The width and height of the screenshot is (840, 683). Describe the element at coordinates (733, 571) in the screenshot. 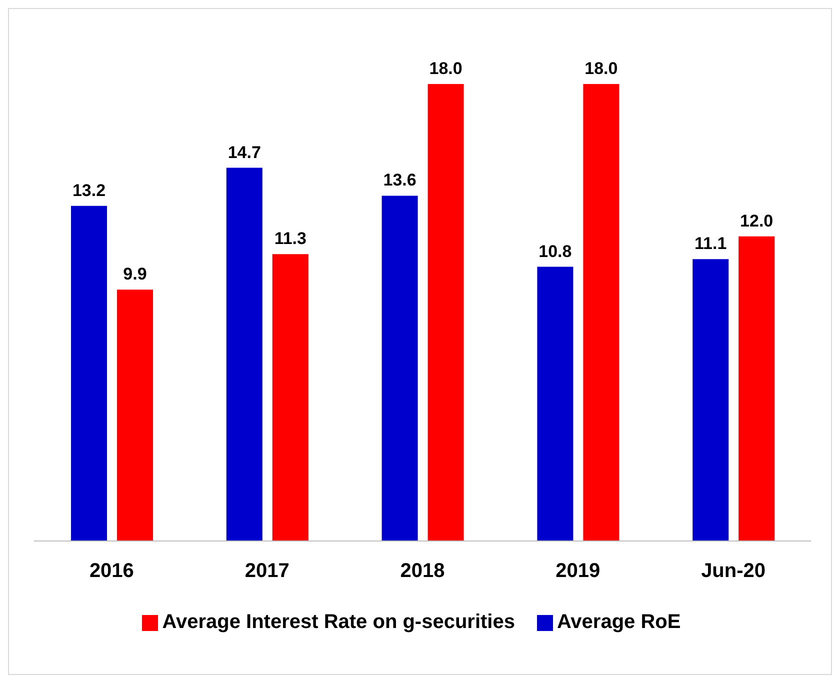

I see `x-tick-label: Jun-20` at that location.